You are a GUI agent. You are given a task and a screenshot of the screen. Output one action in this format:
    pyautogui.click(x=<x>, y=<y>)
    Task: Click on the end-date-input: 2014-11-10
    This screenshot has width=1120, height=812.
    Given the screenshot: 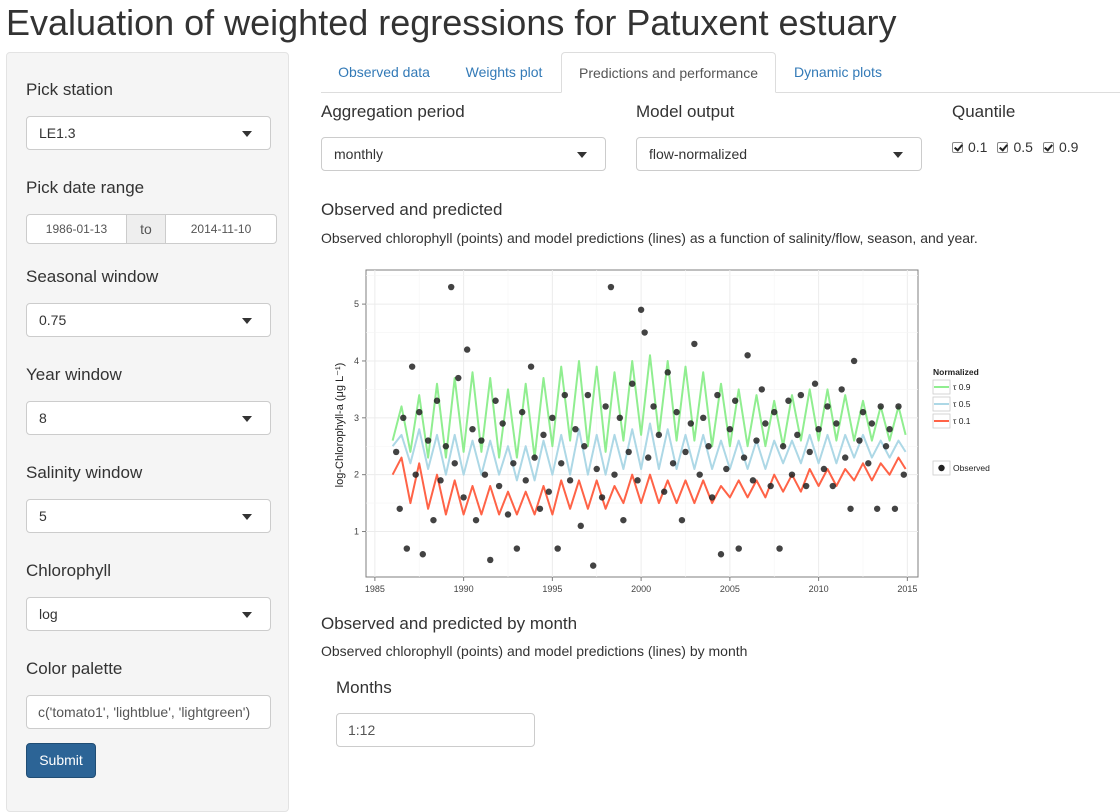 What is the action you would take?
    pyautogui.click(x=221, y=229)
    